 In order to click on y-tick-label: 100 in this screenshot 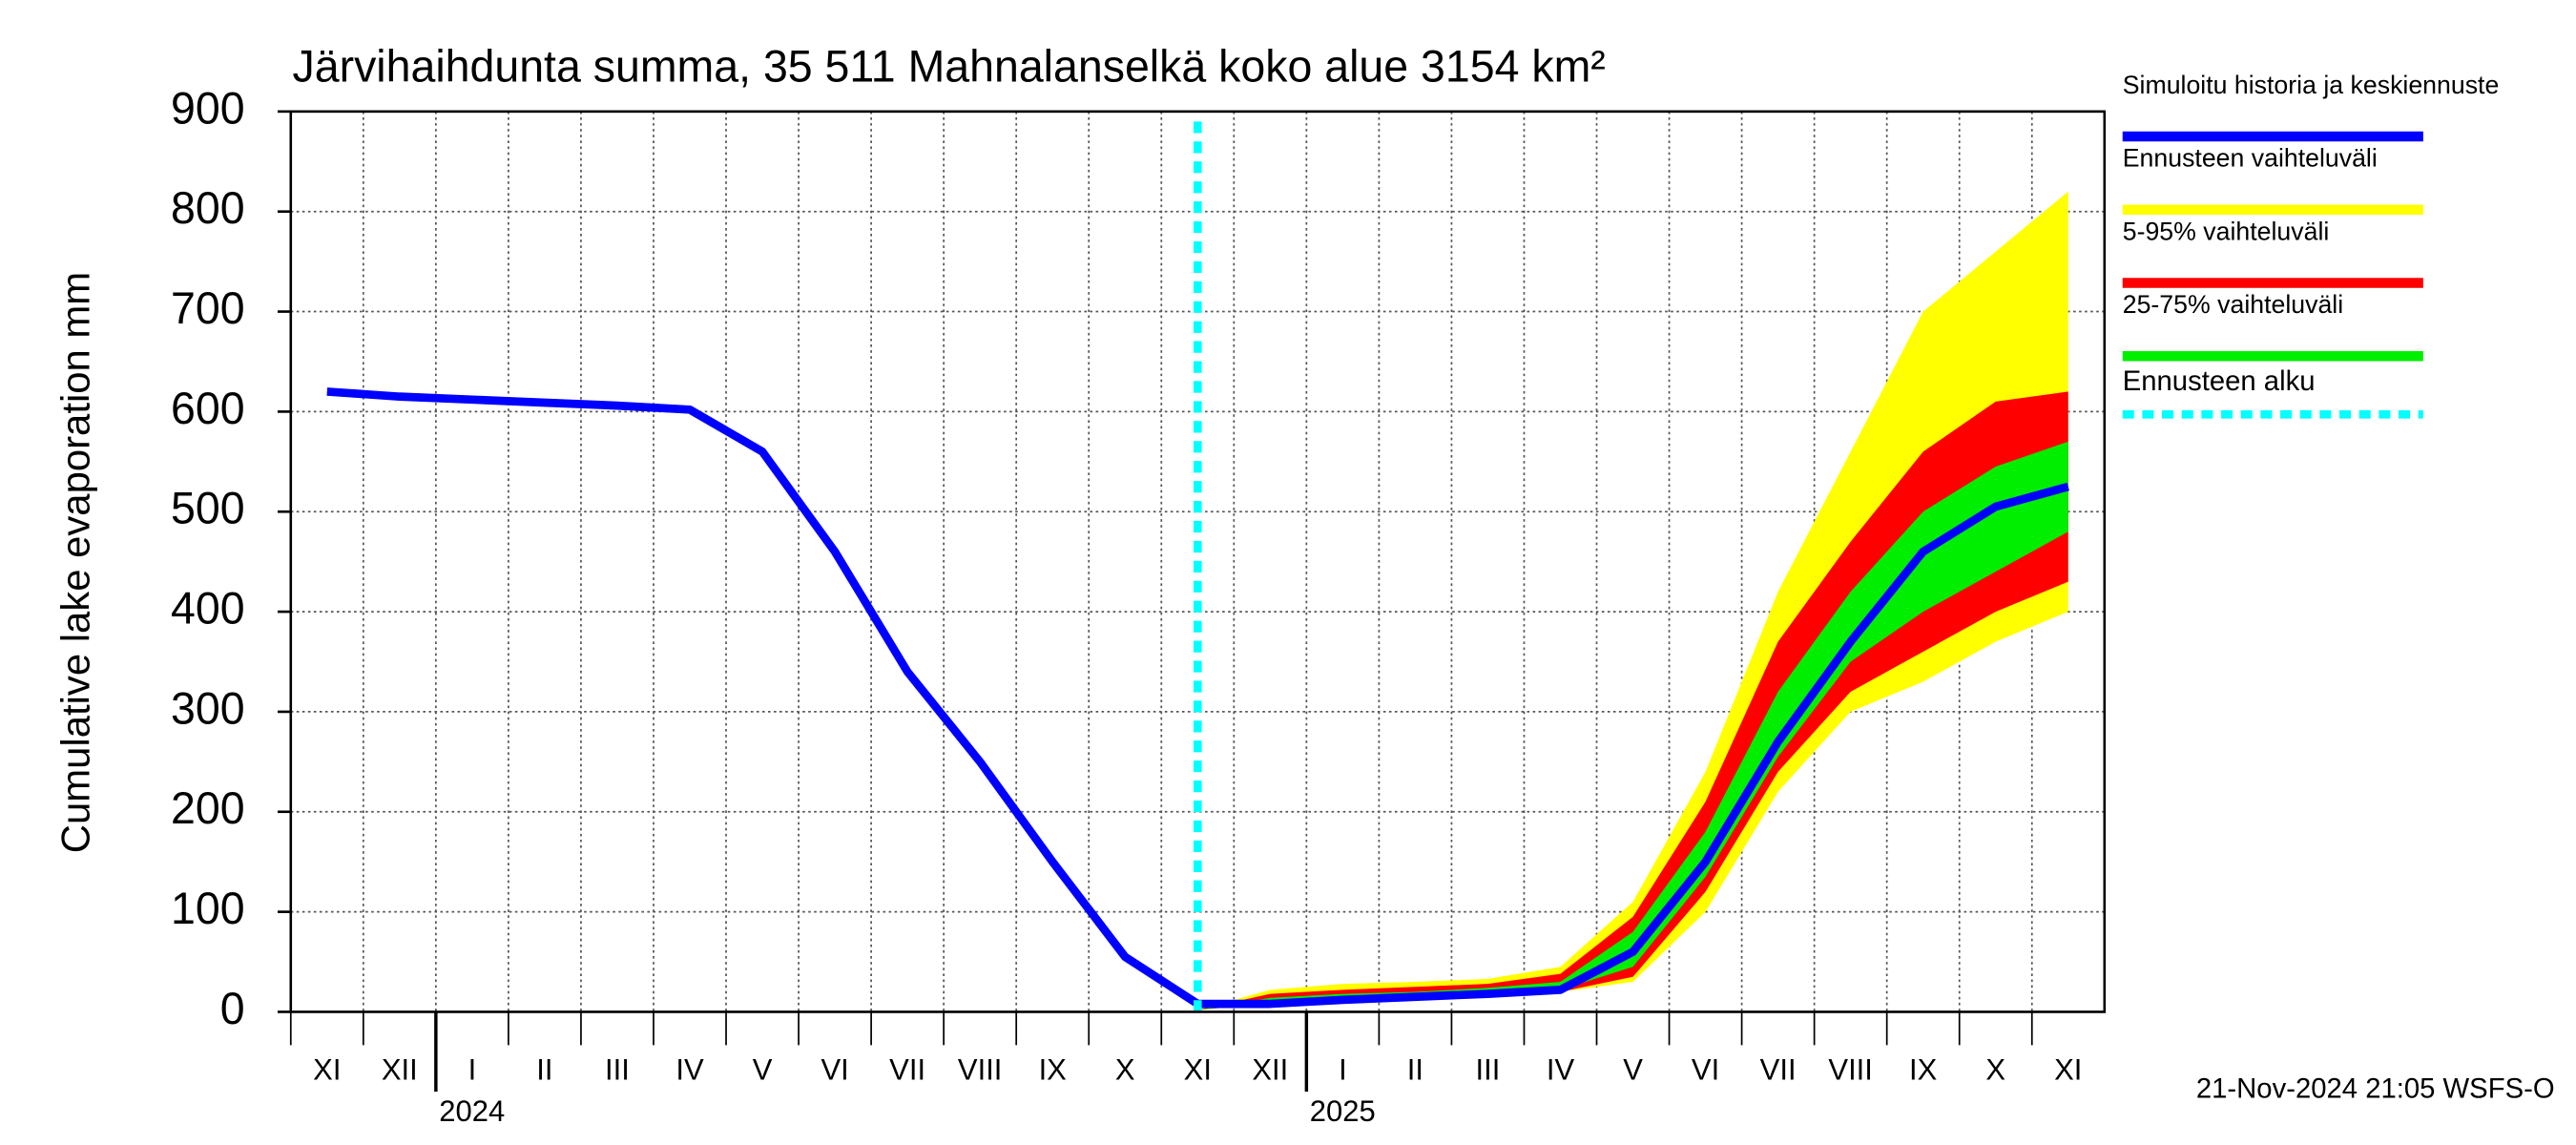, I will do `click(208, 909)`.